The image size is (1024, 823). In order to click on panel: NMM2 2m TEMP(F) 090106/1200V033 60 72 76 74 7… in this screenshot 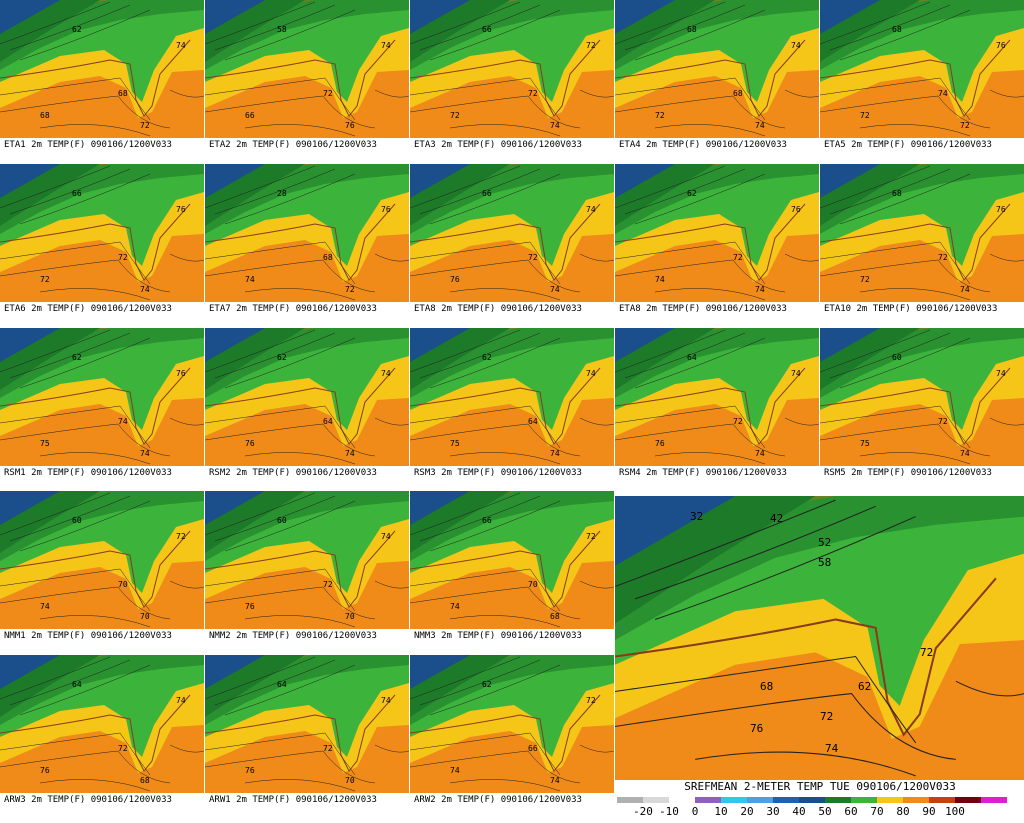, I will do `click(307, 567)`.